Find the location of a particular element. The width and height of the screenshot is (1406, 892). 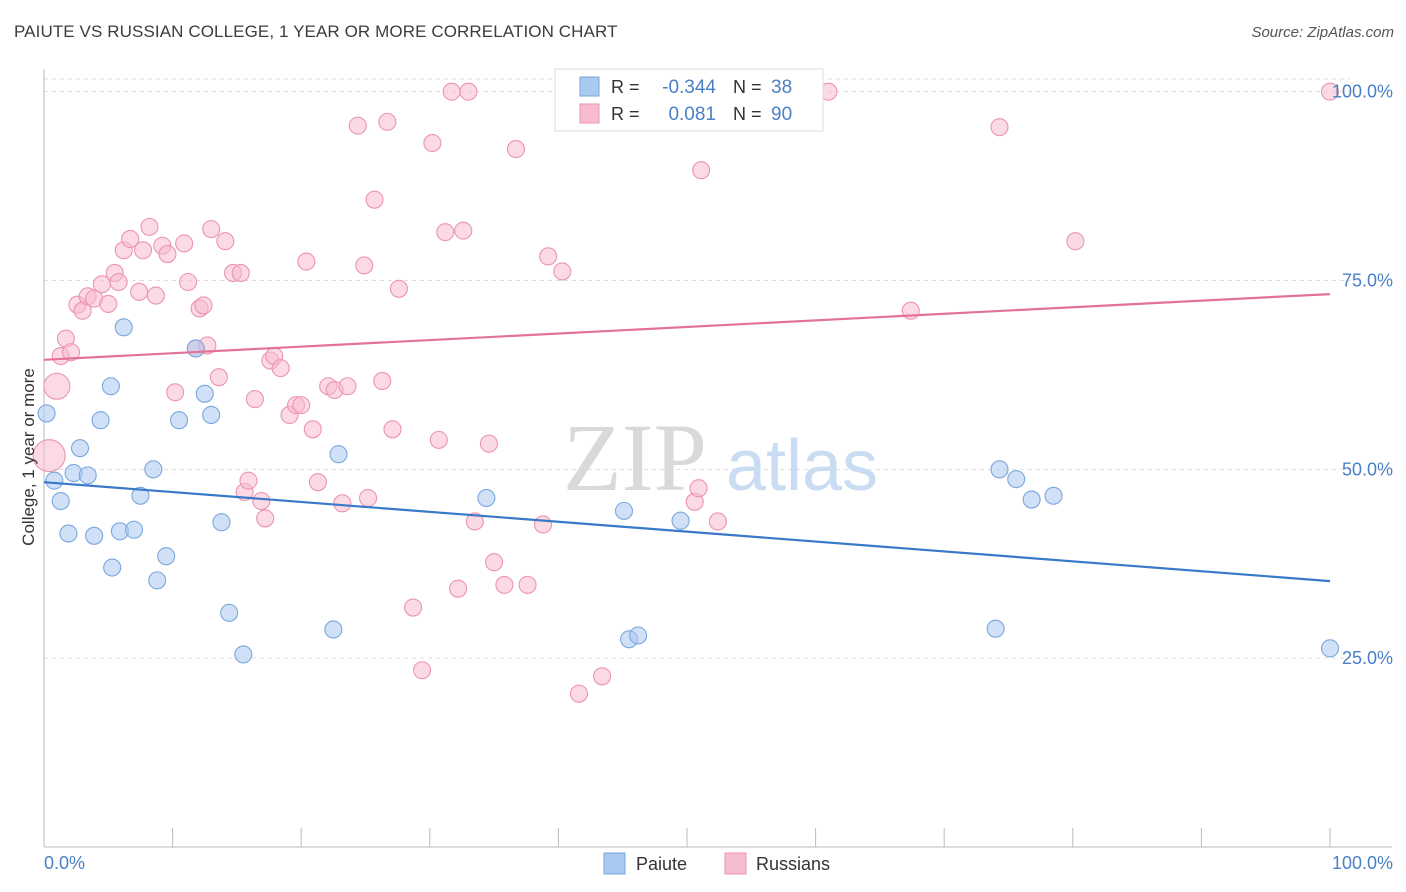

watermark-zip: ZIP is located at coordinates (635, 457).